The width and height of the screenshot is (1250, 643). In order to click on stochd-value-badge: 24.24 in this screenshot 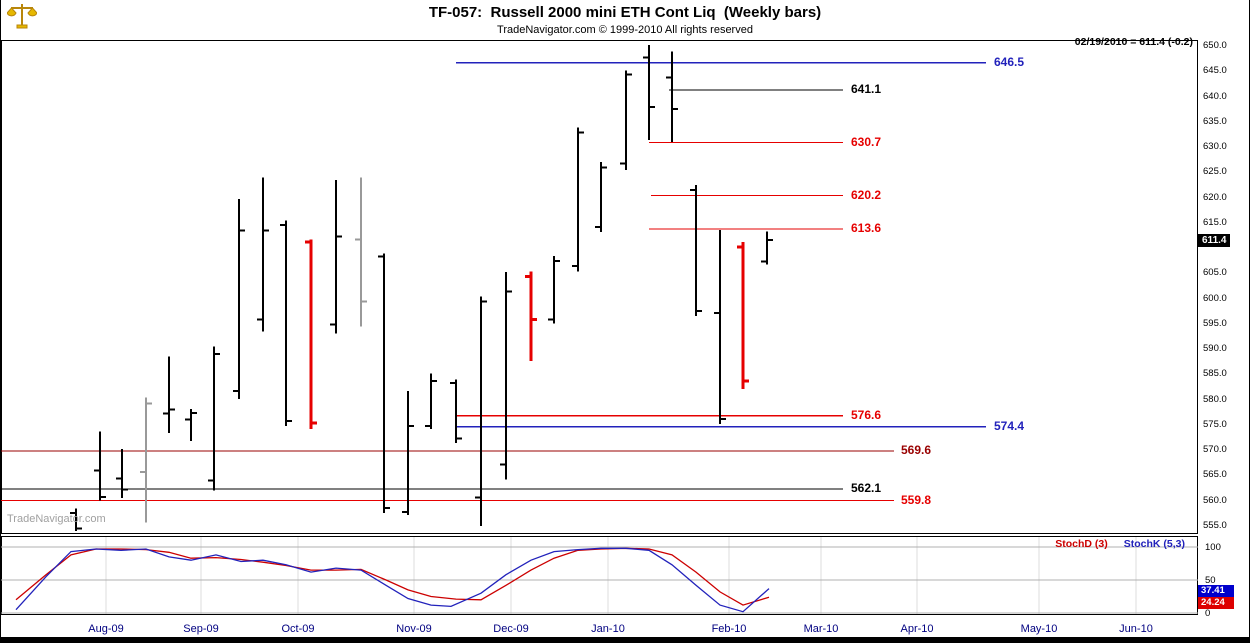, I will do `click(1216, 603)`.